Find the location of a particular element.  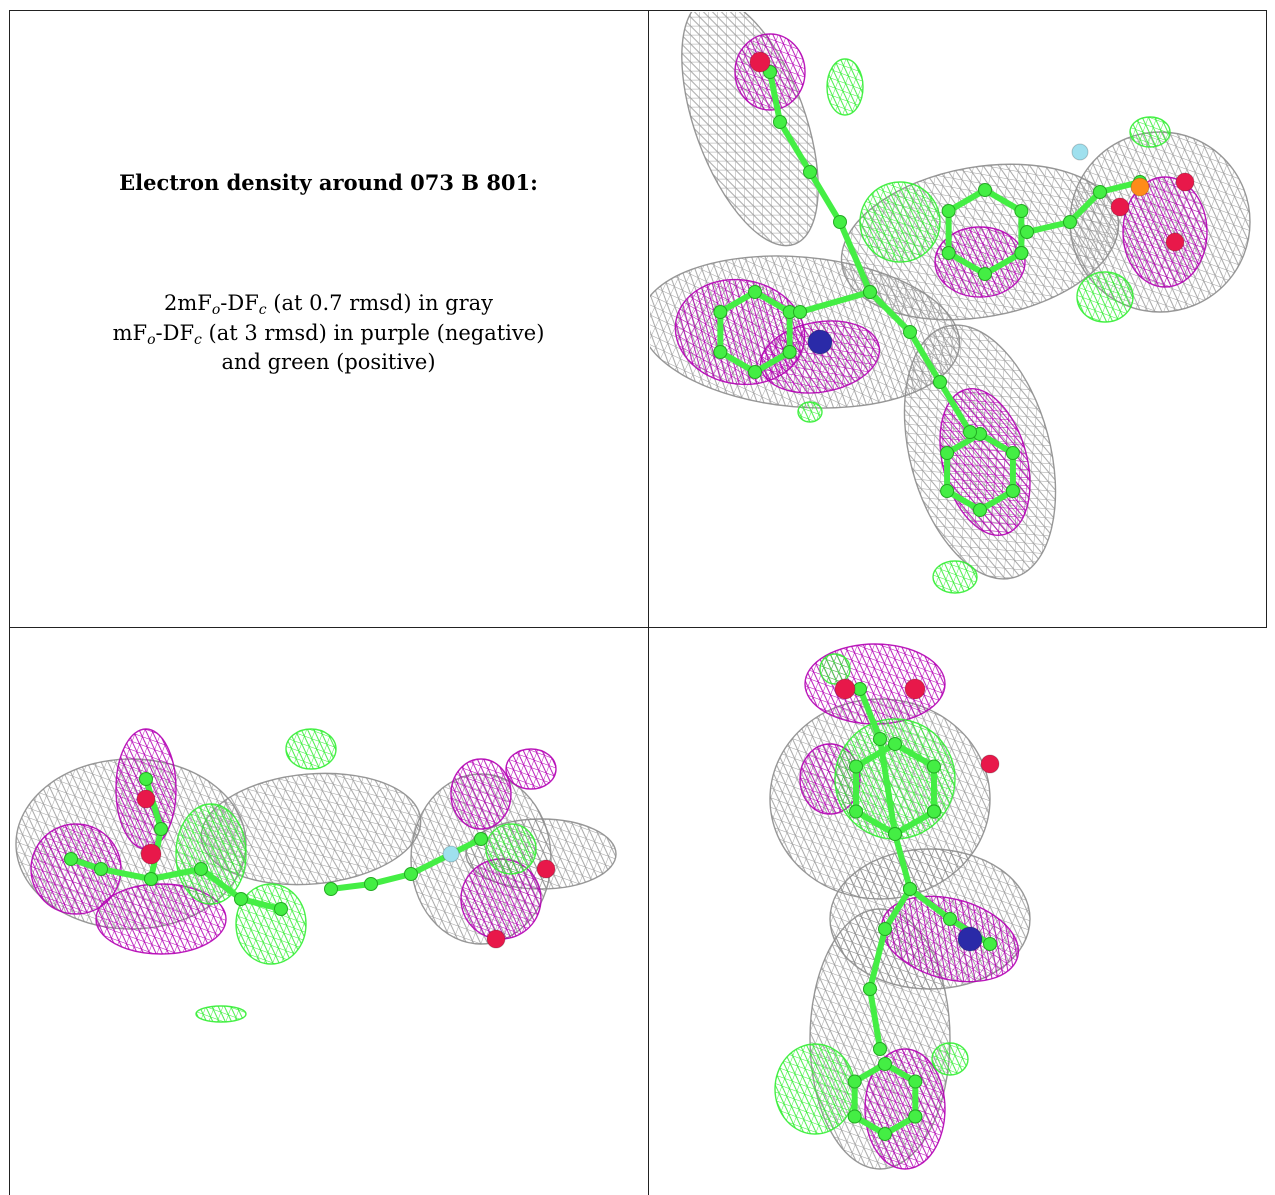

table-center-border is located at coordinates (648, 602).